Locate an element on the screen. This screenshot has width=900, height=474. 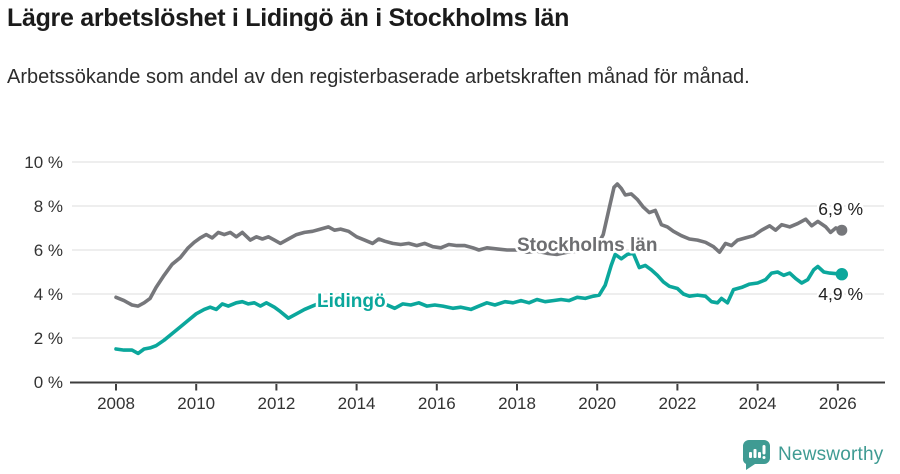
newsworthy-logo: Newsworthy is located at coordinates (812, 454).